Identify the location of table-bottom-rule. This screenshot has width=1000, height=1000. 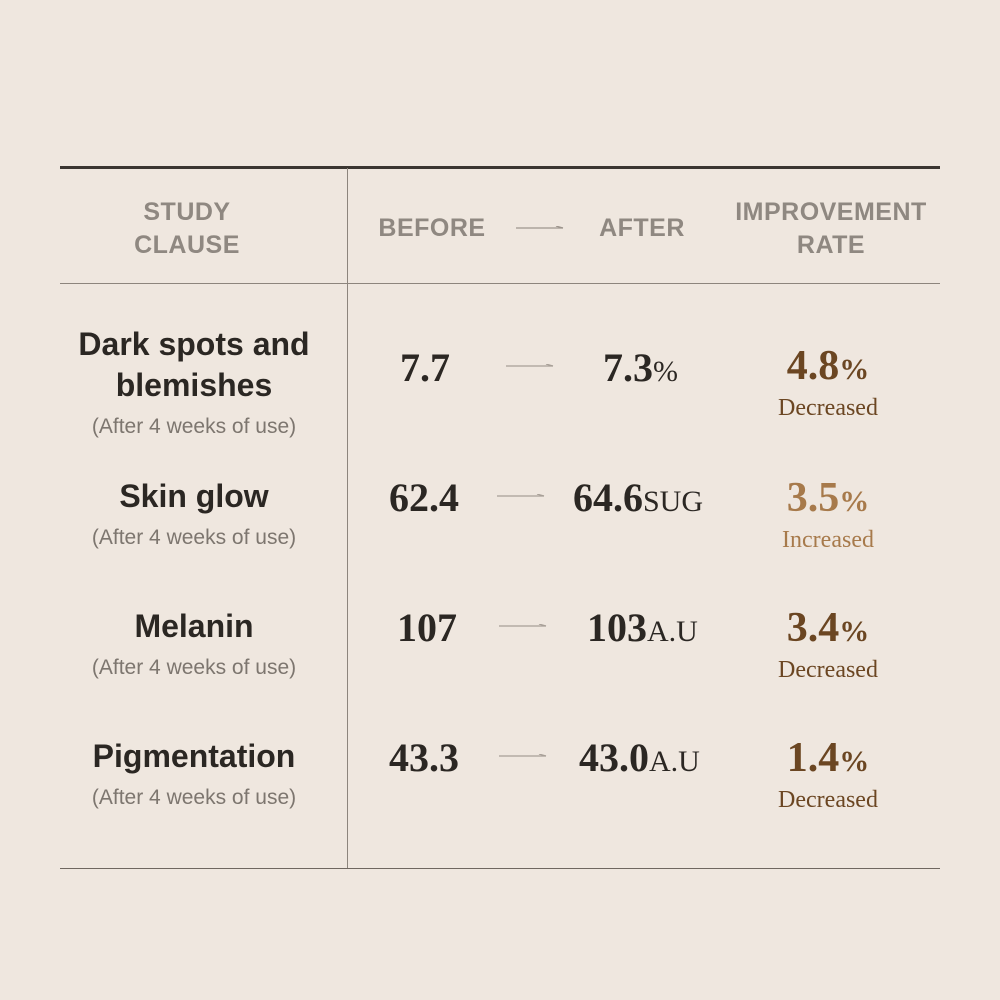
(500, 868).